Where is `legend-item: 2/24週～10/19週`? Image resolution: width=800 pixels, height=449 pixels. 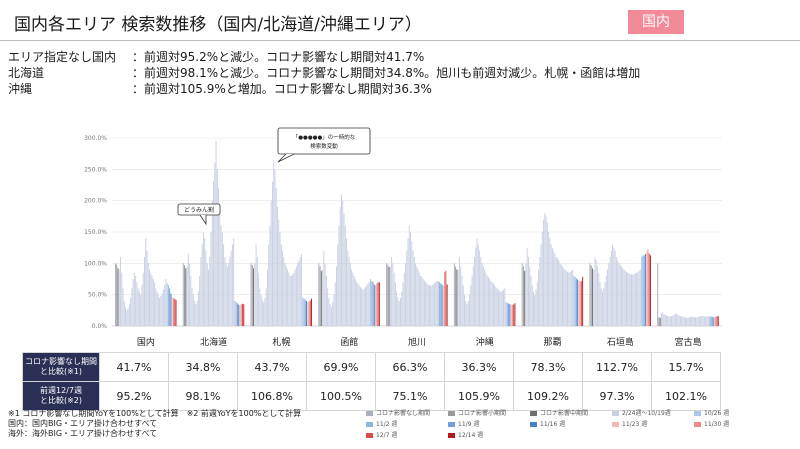
legend-item: 2/24週～10/19週 is located at coordinates (653, 413).